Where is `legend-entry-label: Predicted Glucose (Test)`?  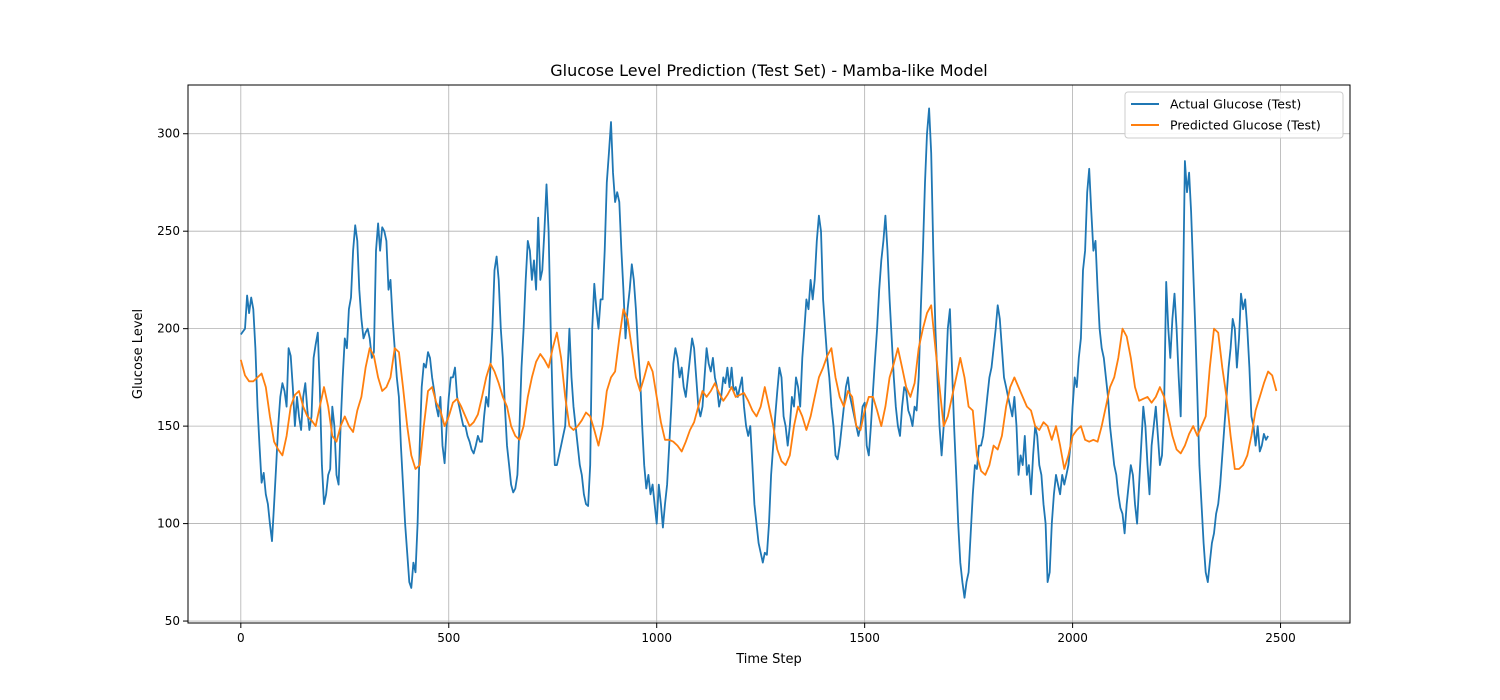
legend-entry-label: Predicted Glucose (Test) is located at coordinates (1245, 125).